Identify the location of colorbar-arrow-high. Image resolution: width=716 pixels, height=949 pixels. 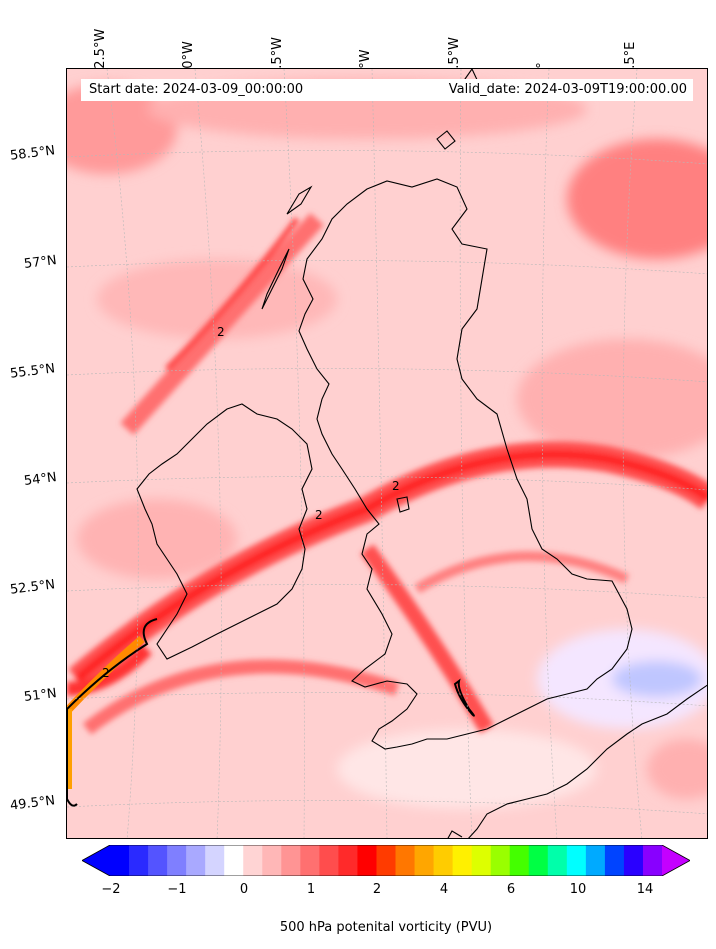
(676, 860).